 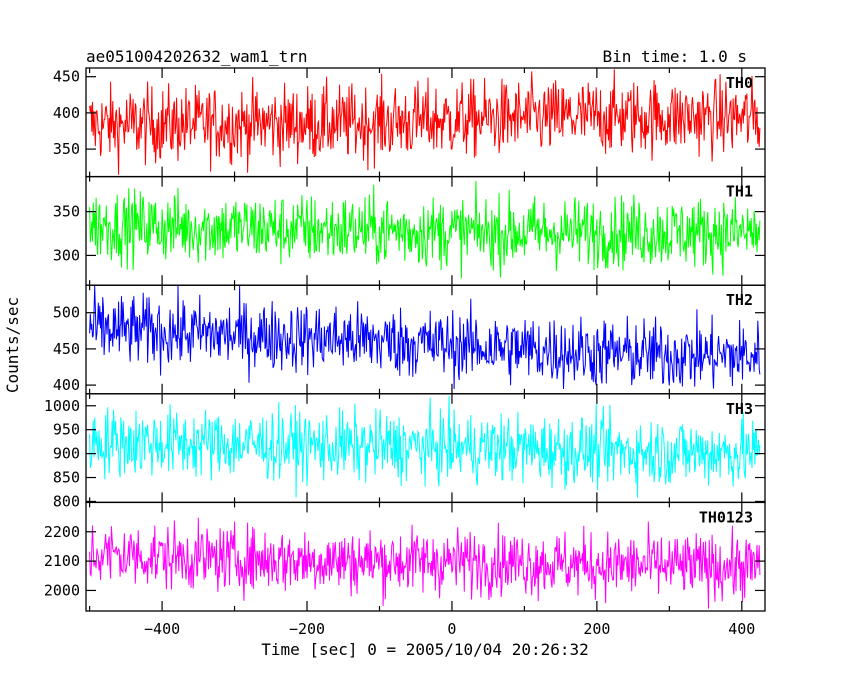 What do you see at coordinates (425, 446) in the screenshot?
I see `series-line-th3` at bounding box center [425, 446].